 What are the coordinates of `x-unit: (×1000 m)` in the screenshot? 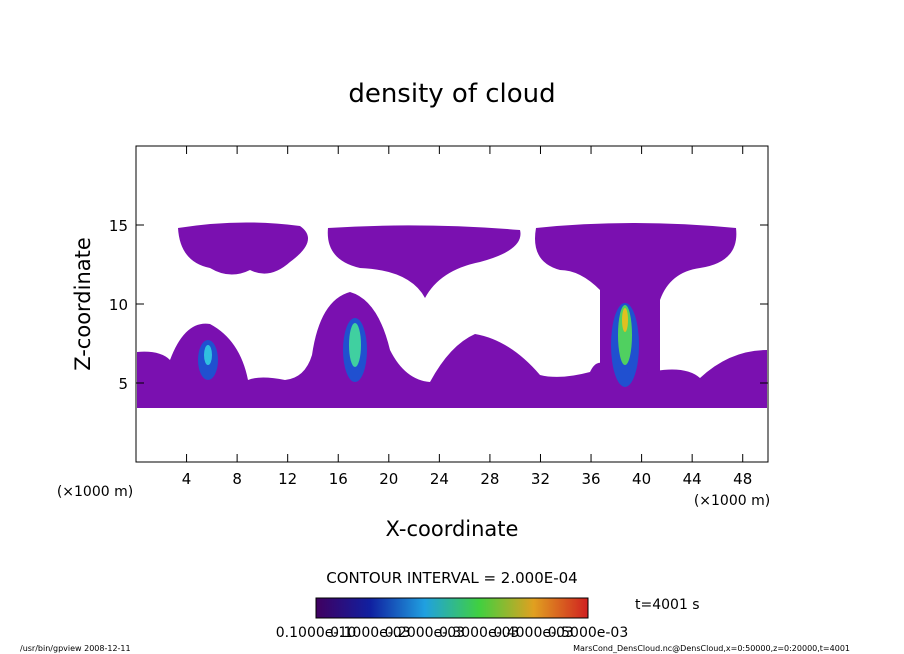 It's located at (732, 501).